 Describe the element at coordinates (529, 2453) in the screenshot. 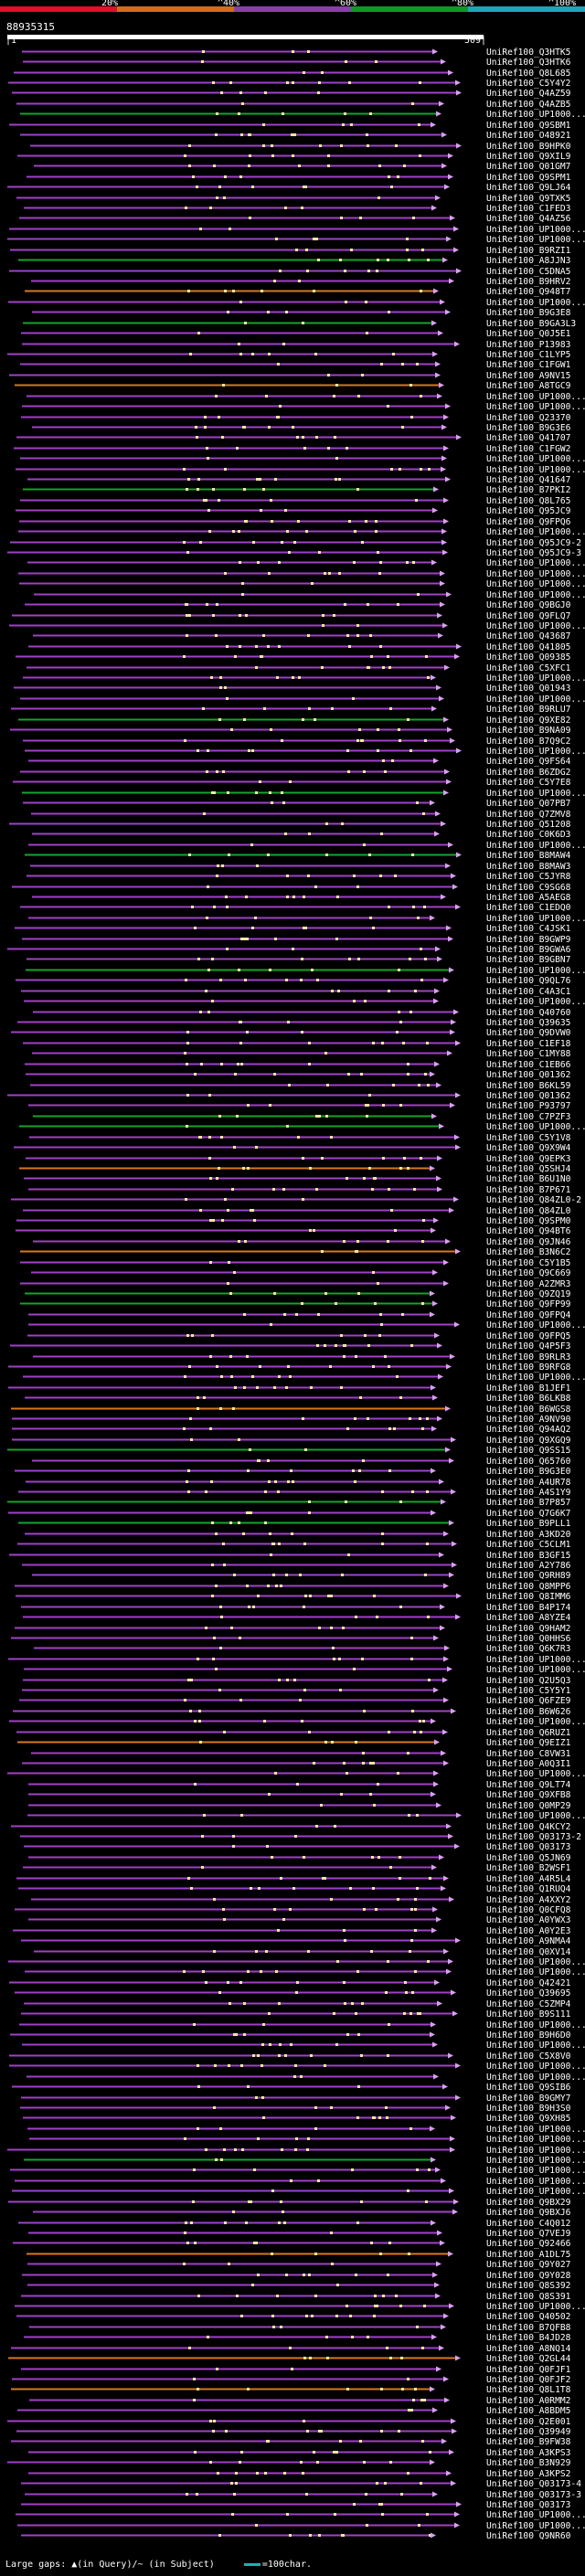

I see `hit-label: UniRef100_A3KPS3` at that location.